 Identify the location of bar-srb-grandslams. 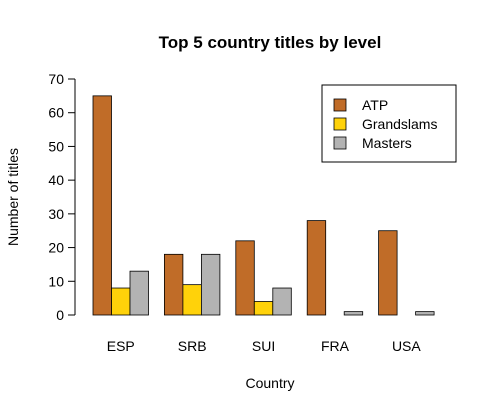
(192, 300).